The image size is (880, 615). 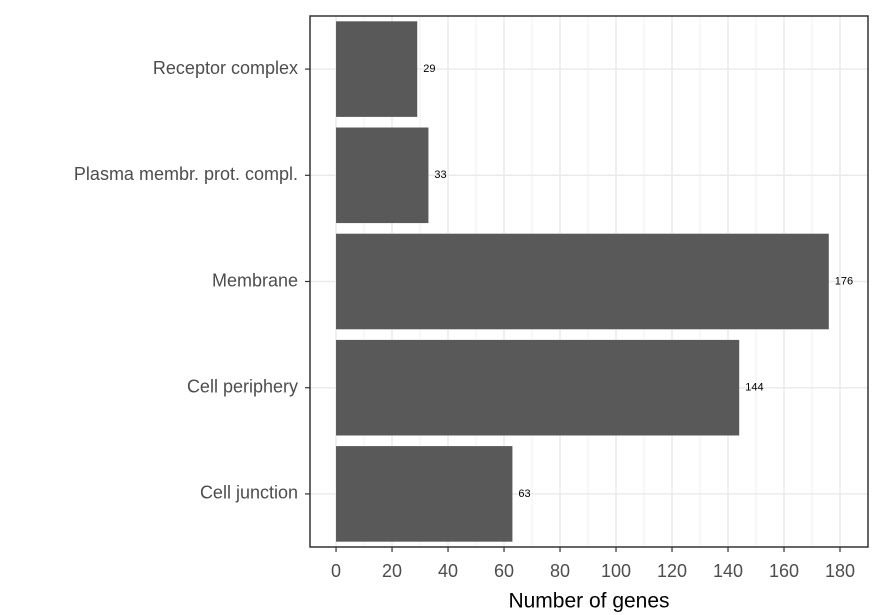 What do you see at coordinates (255, 280) in the screenshot?
I see `y-tick-label: Membrane` at bounding box center [255, 280].